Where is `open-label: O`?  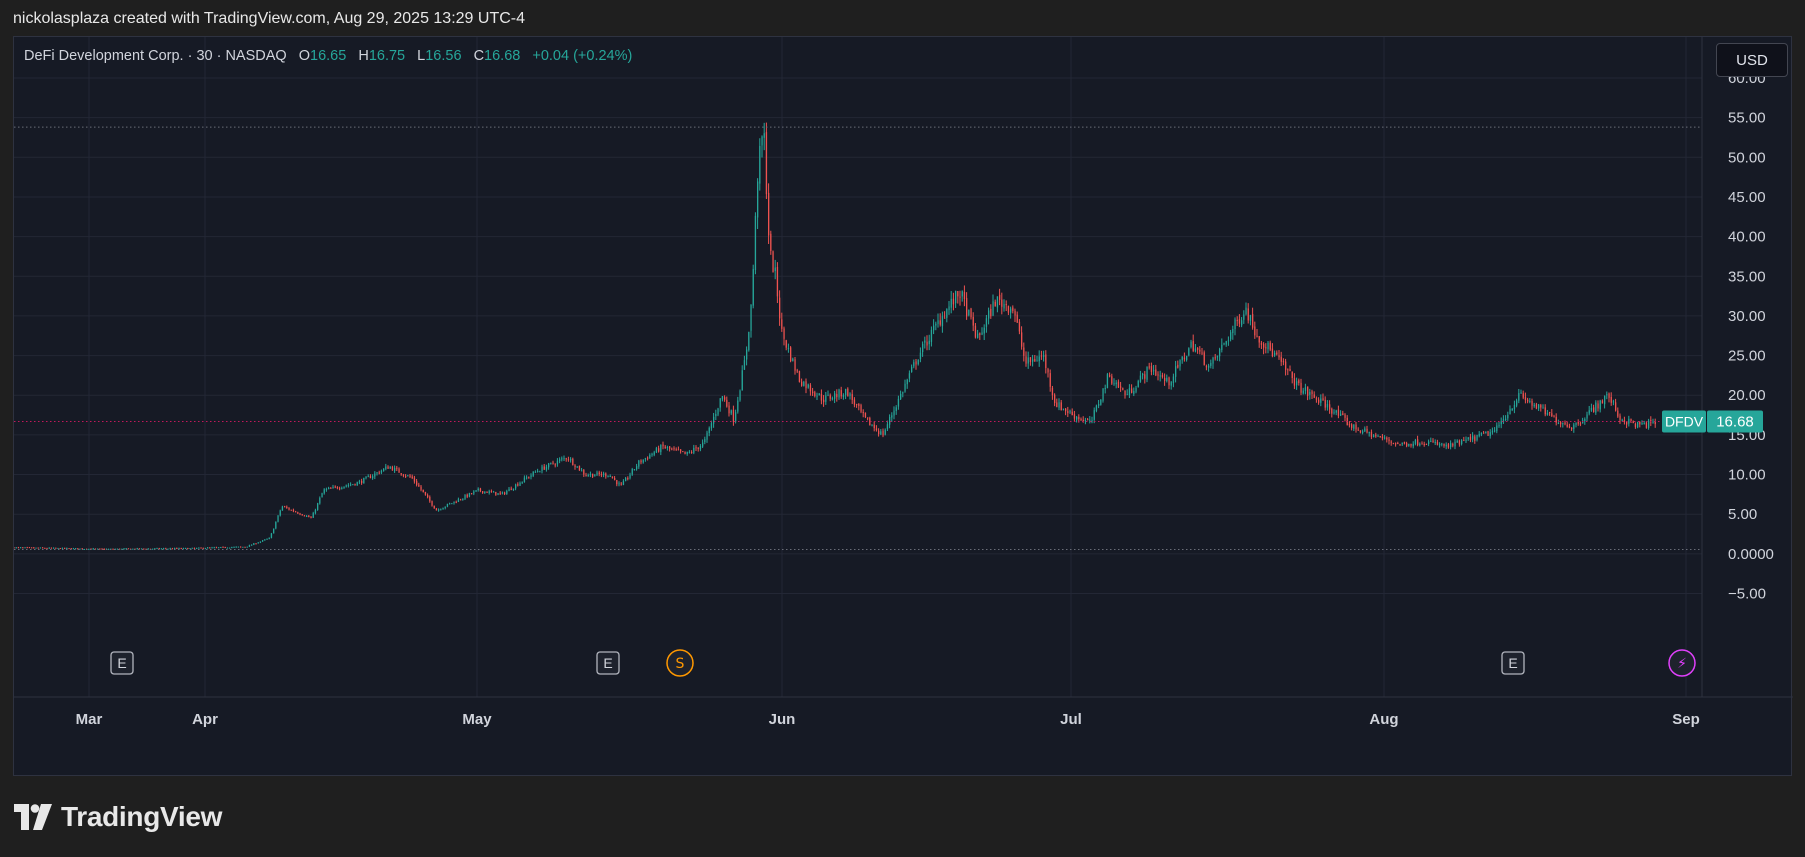 open-label: O is located at coordinates (304, 56).